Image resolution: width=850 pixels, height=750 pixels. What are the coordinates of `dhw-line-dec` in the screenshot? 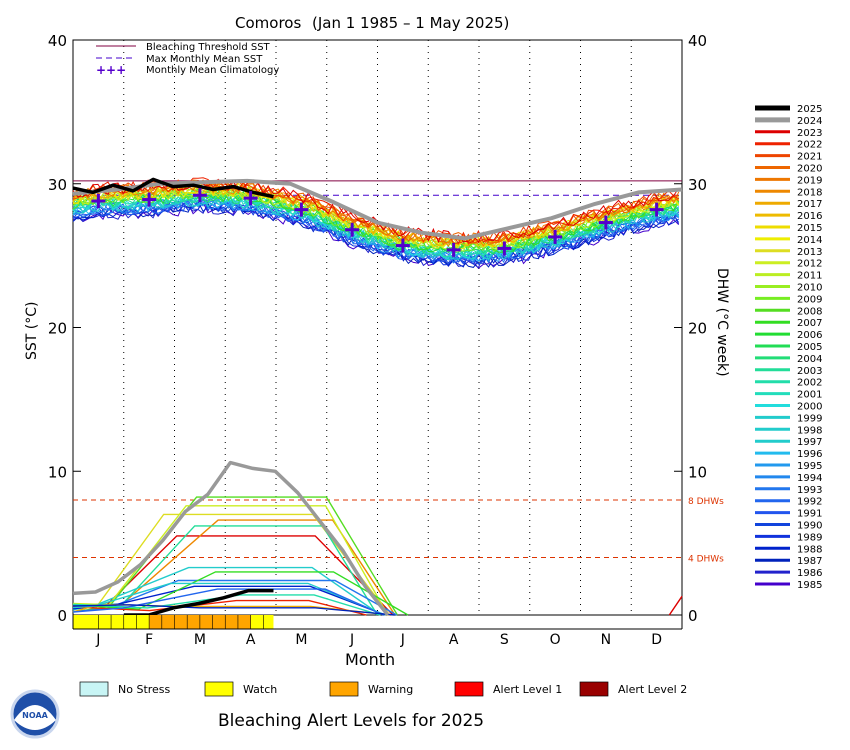 It's located at (675, 605).